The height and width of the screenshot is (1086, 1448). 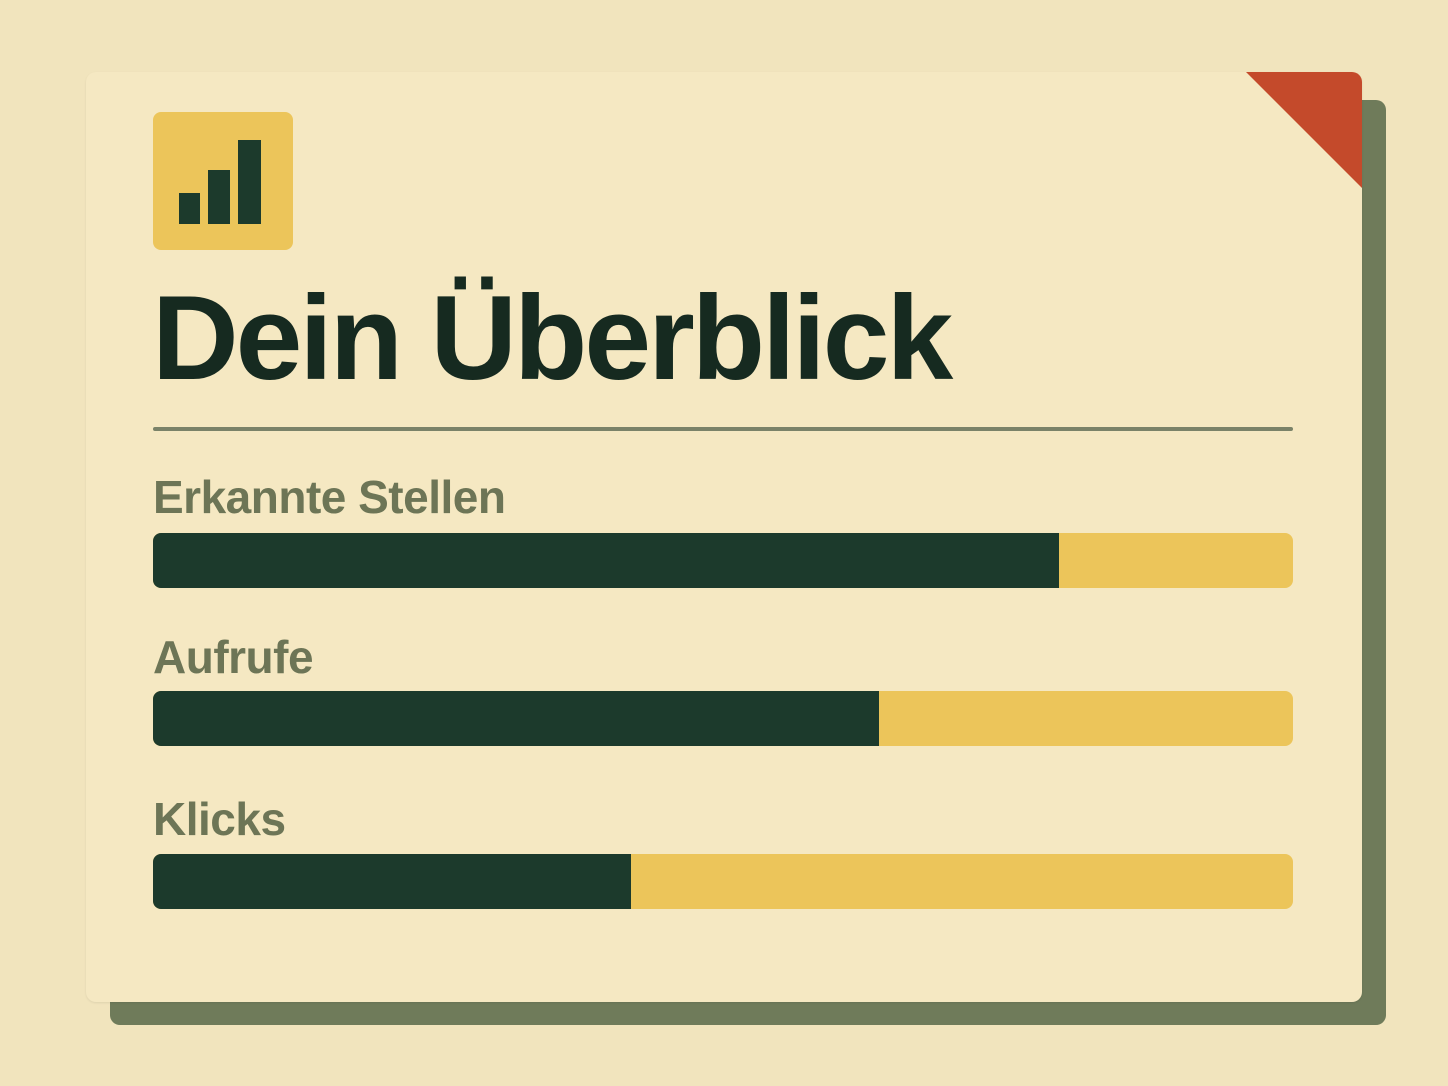 What do you see at coordinates (1304, 130) in the screenshot?
I see `corner-flag` at bounding box center [1304, 130].